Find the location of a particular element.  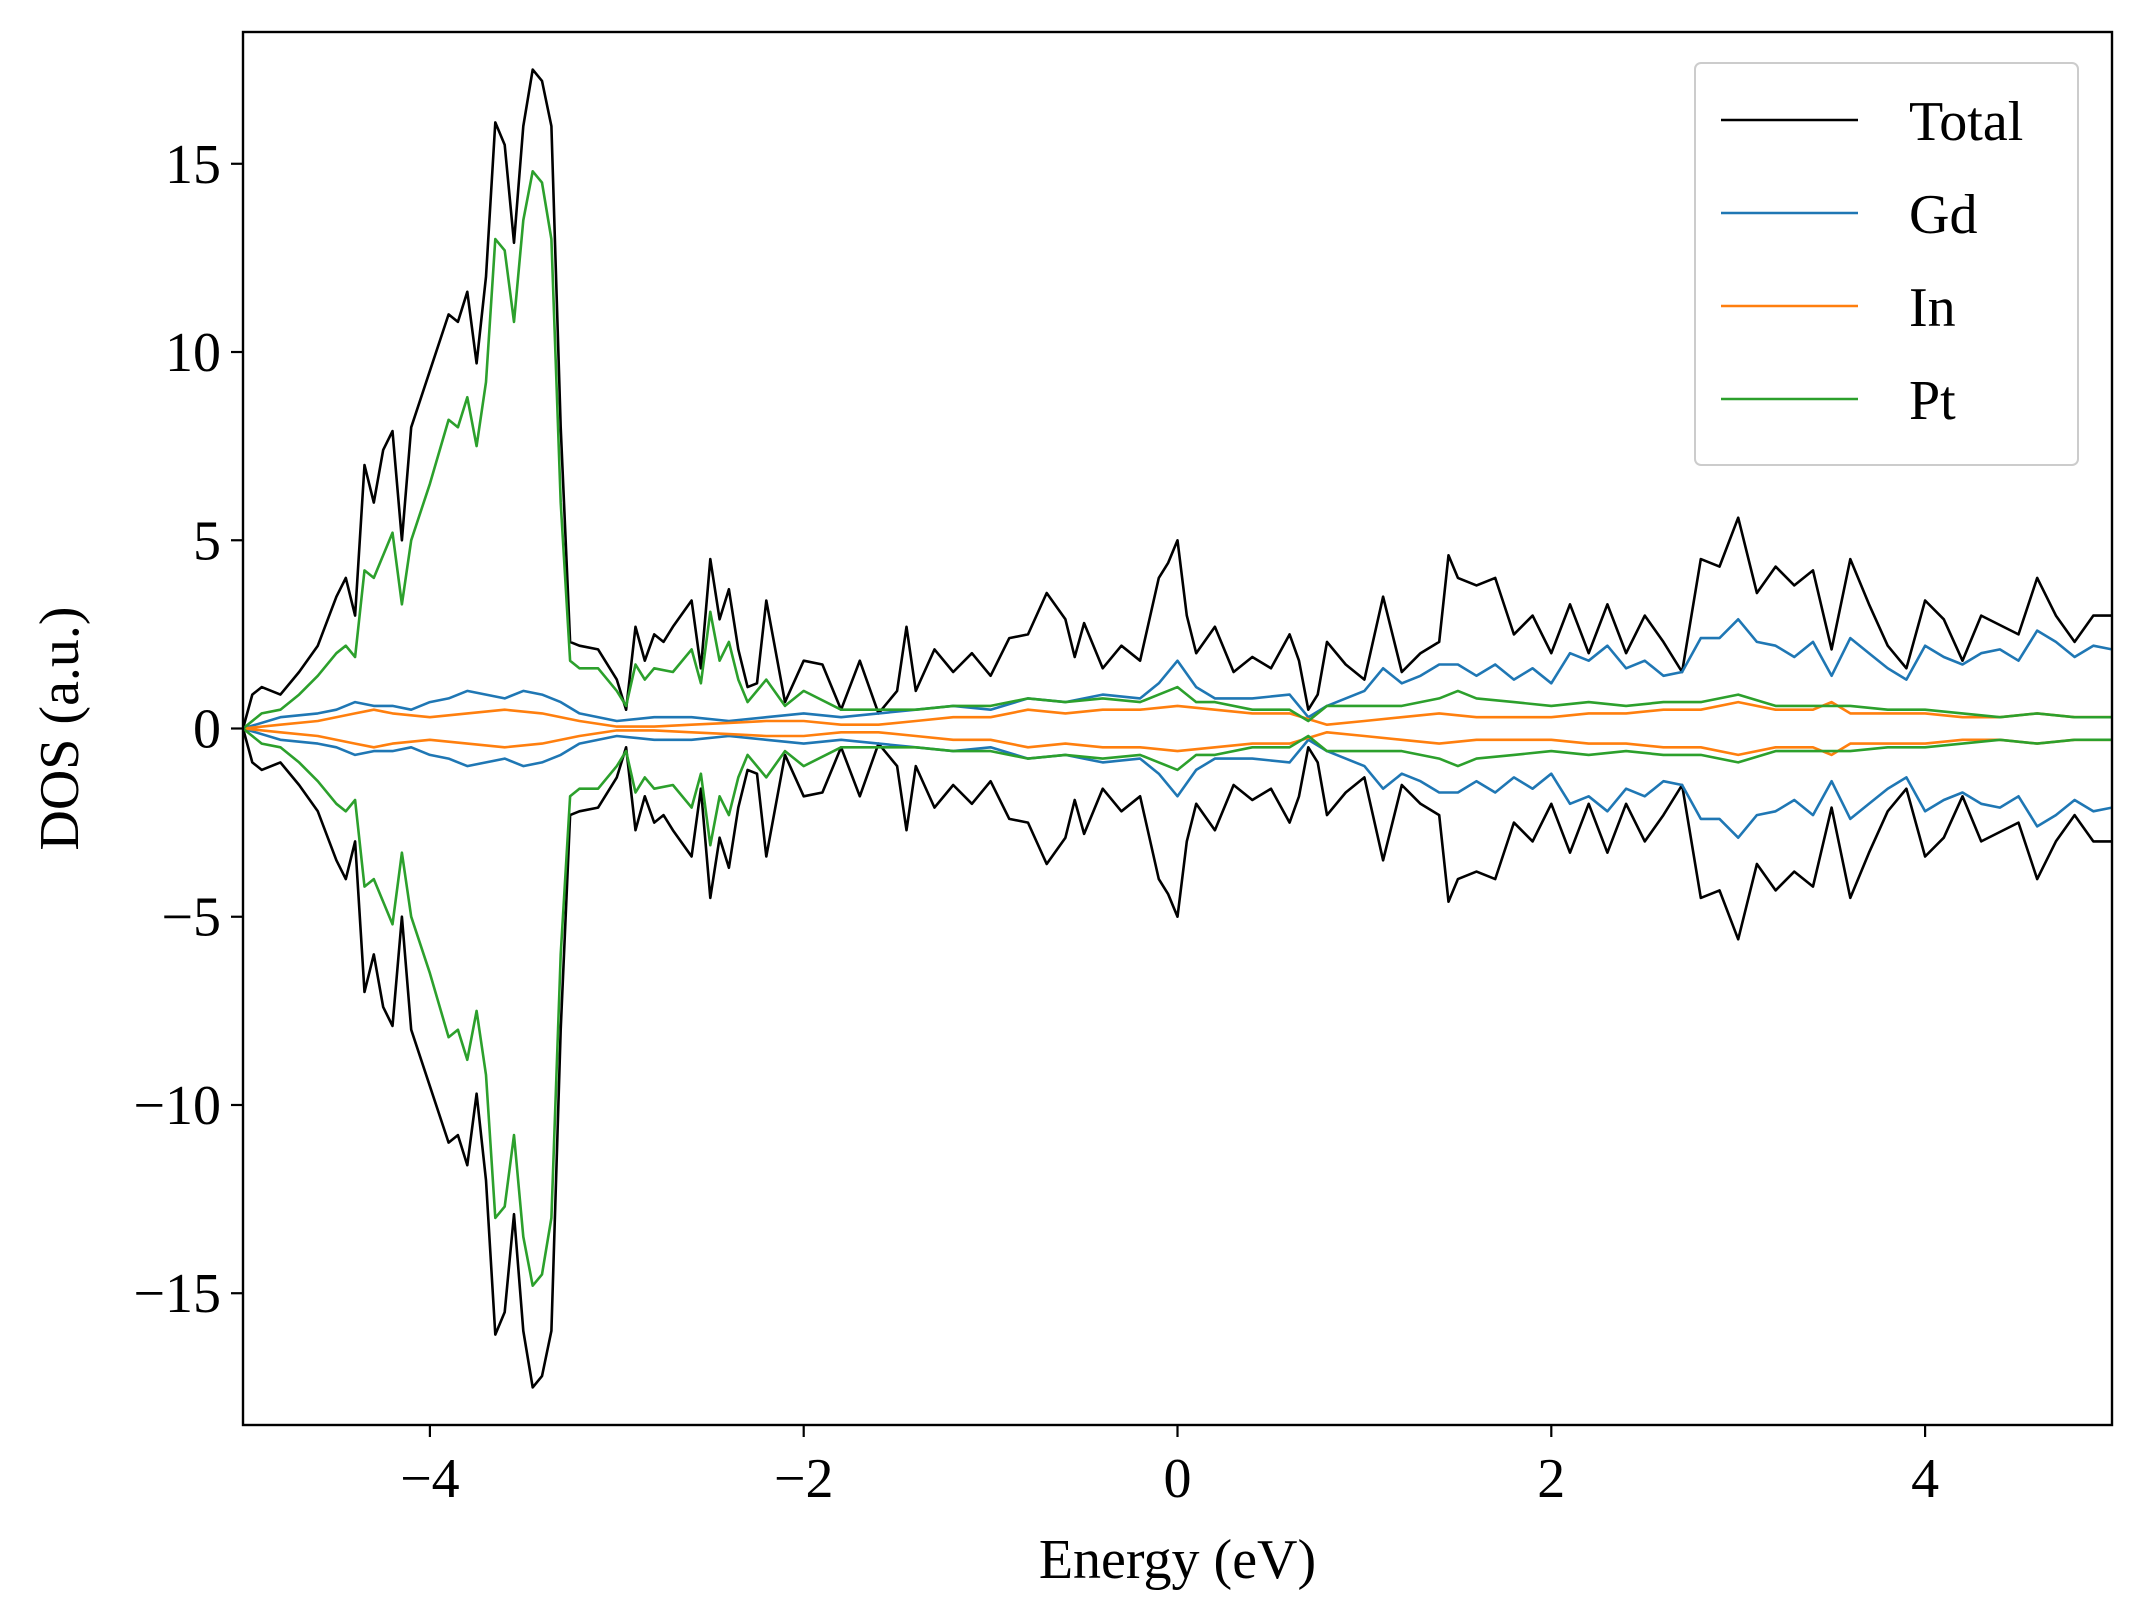

x-axis: −4 −2 0 2 4 is located at coordinates (1169, 1467).